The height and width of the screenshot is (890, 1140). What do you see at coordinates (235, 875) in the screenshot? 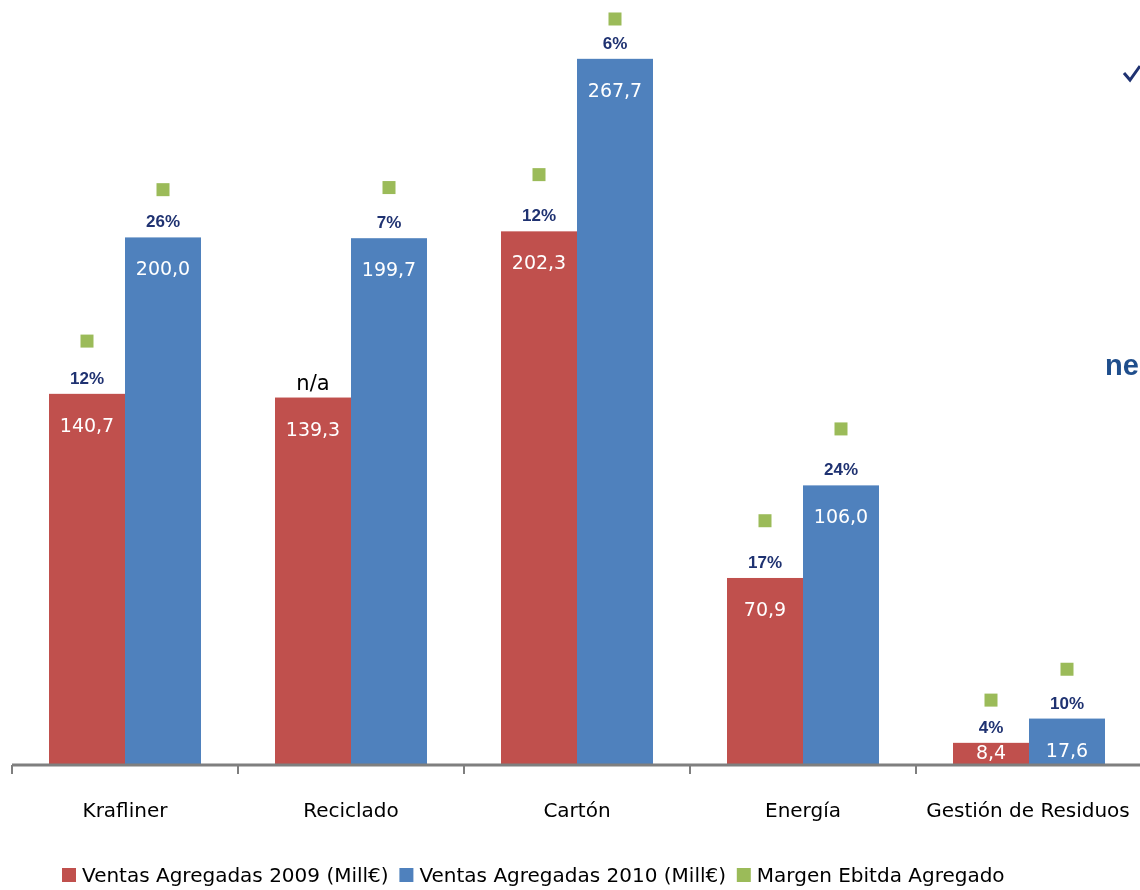
I see `legend-label: Ventas Agregadas 2009 (Mill€)` at bounding box center [235, 875].